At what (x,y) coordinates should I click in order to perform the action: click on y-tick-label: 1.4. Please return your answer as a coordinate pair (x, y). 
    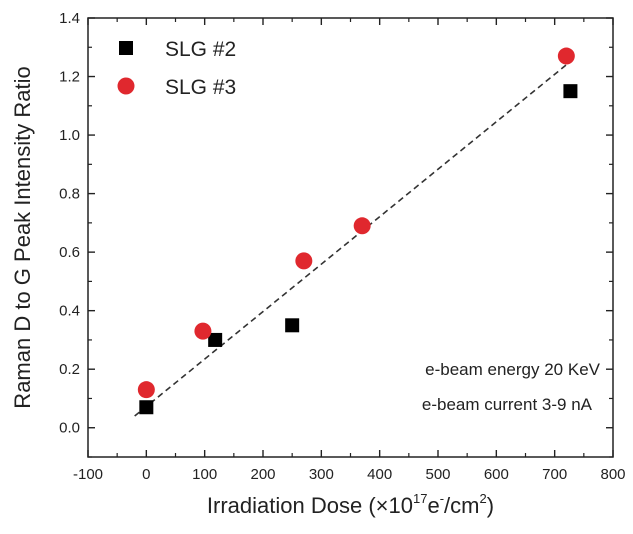
    Looking at the image, I should click on (69, 18).